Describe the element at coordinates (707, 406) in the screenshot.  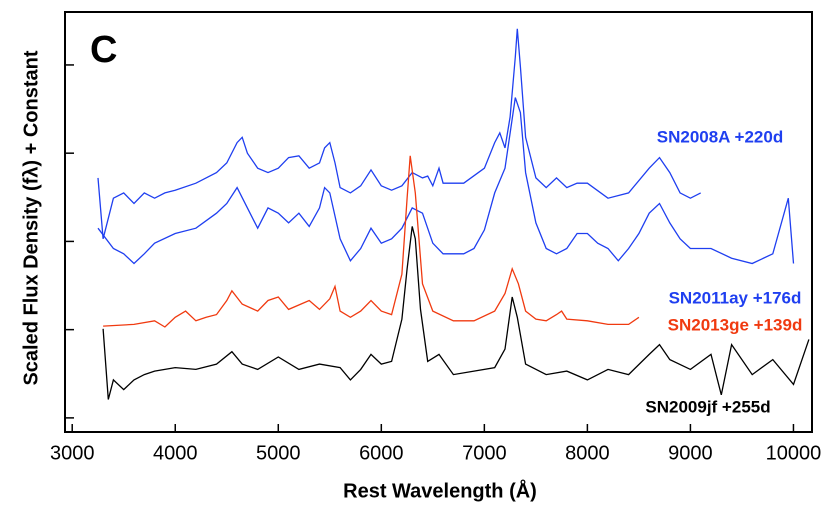
I see `series-label: SN2009jf +255d` at that location.